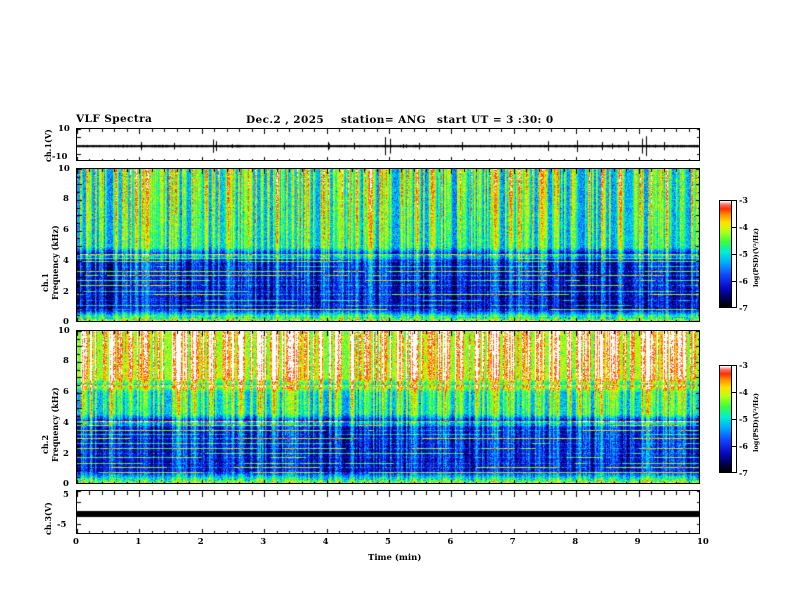 The width and height of the screenshot is (792, 612). Describe the element at coordinates (200, 542) in the screenshot. I see `x-tick-label: 2` at that location.